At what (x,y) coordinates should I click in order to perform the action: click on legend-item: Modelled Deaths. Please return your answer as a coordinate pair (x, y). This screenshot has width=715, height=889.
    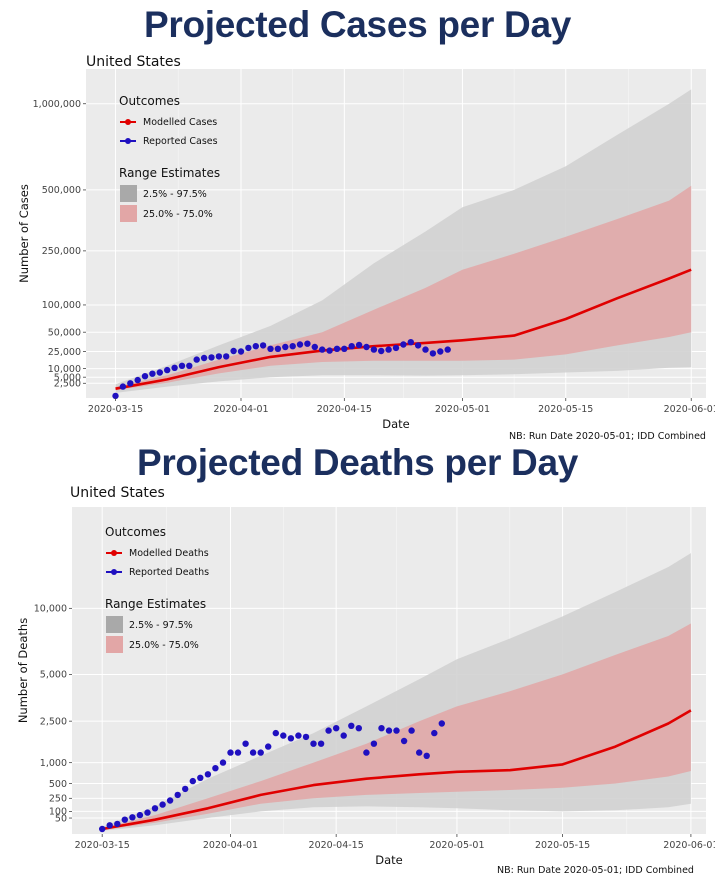
    Looking at the image, I should click on (169, 553).